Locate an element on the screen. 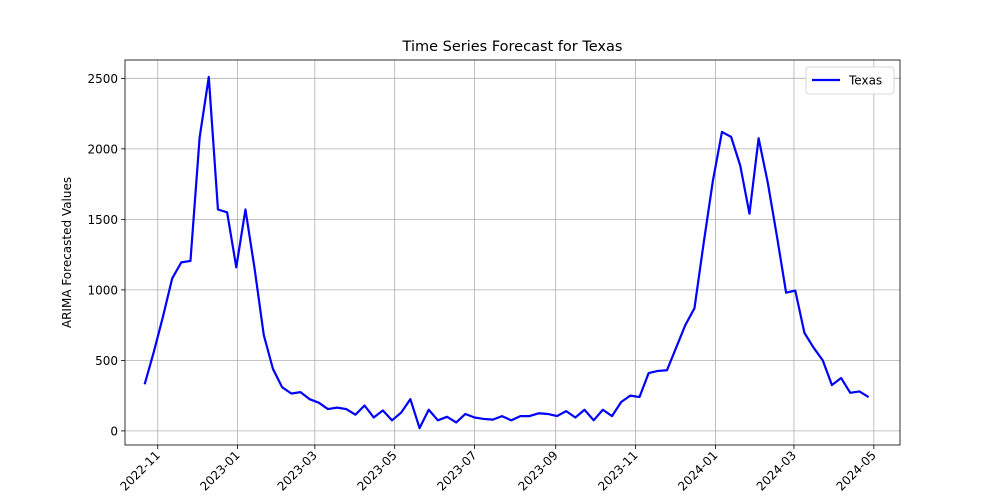 This screenshot has height=500, width=1000. y-tick-label: 2500 is located at coordinates (102, 79).